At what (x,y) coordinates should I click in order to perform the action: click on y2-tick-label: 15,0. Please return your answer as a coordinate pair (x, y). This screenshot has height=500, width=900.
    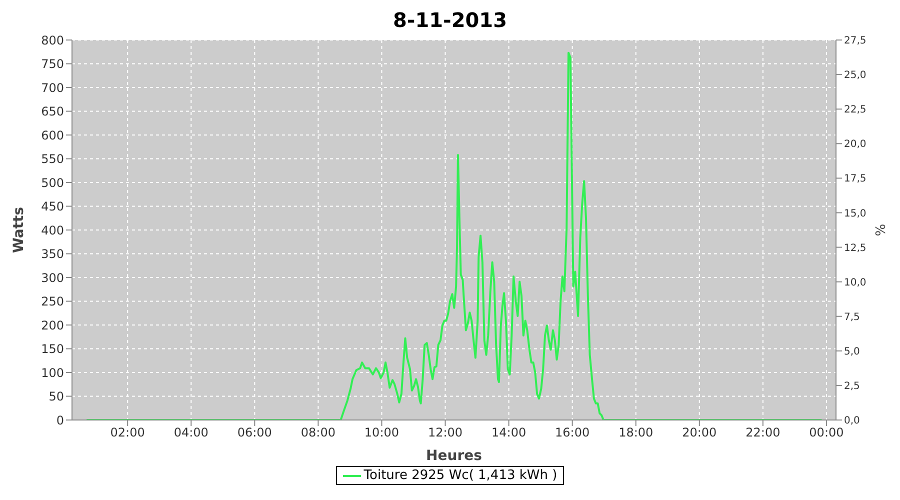
    Looking at the image, I should click on (855, 214).